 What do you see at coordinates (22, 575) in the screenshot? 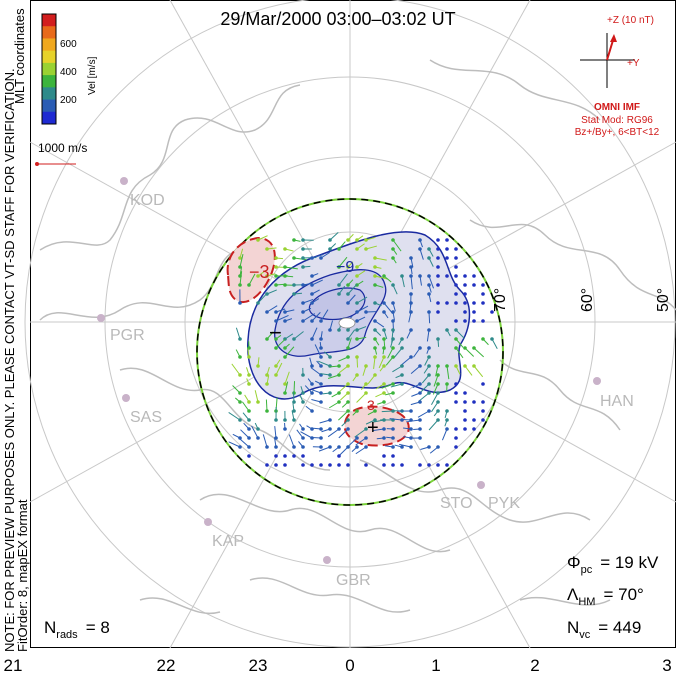
I see `fit-order-note: FitOrder: 8, mapEX format` at bounding box center [22, 575].